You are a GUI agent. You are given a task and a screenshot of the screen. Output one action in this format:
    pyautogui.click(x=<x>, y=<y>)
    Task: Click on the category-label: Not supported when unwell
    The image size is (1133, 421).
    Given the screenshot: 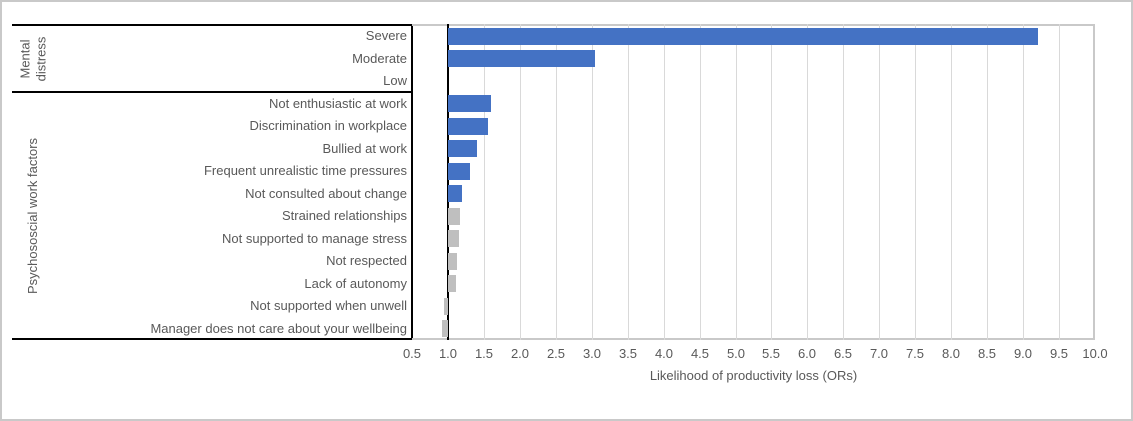 What is the action you would take?
    pyautogui.click(x=328, y=305)
    